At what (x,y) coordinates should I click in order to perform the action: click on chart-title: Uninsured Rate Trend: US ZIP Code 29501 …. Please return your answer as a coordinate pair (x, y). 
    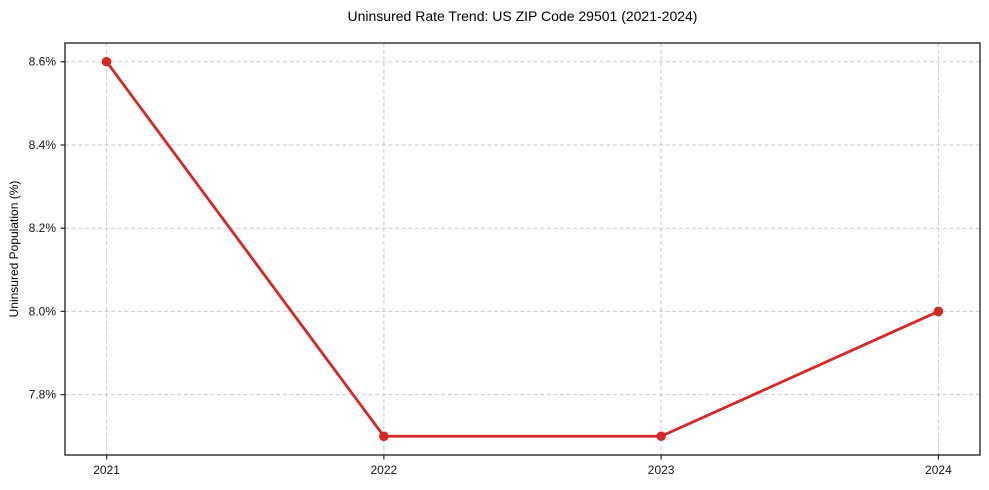
    Looking at the image, I should click on (522, 16).